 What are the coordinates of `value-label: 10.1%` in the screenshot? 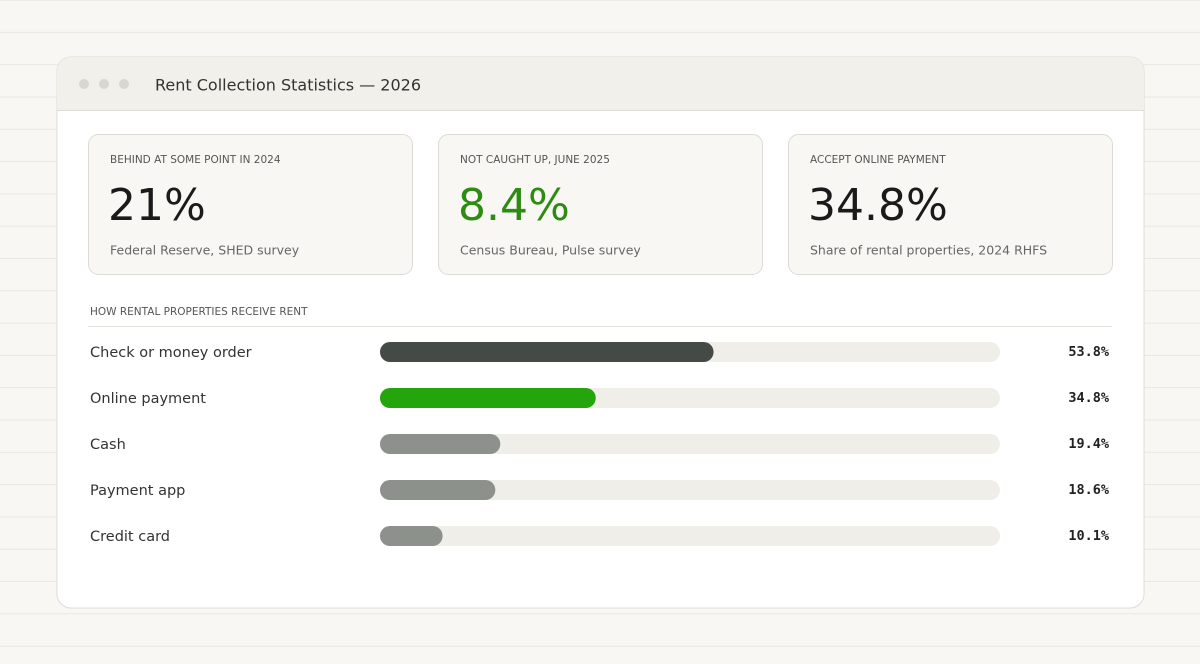 It's located at (1089, 536).